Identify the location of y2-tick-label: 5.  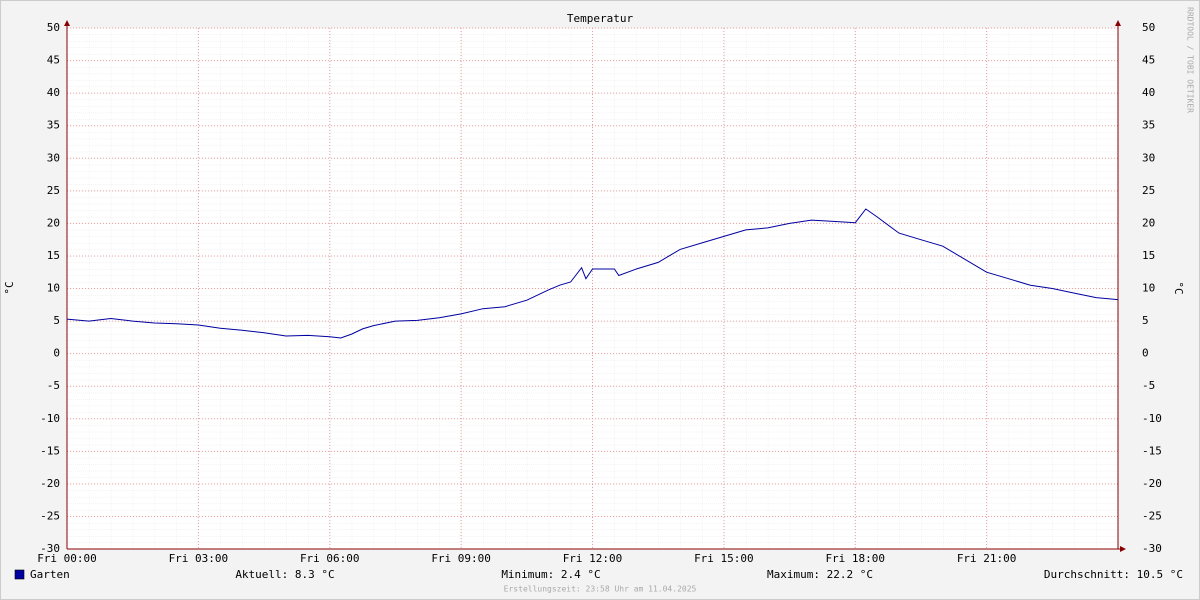
(1145, 320).